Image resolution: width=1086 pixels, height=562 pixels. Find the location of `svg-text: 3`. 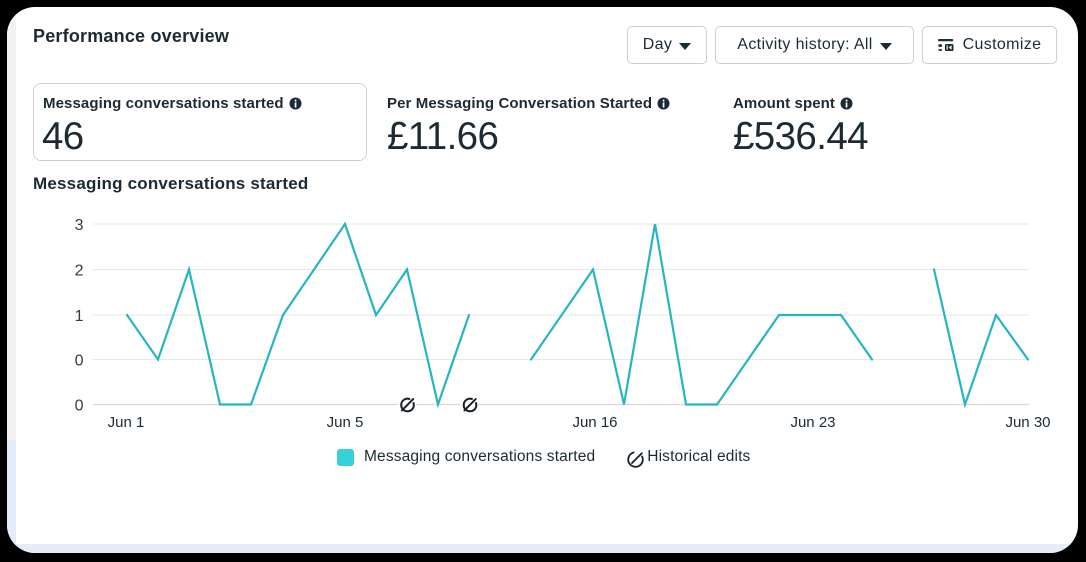

svg-text: 3 is located at coordinates (79, 225).